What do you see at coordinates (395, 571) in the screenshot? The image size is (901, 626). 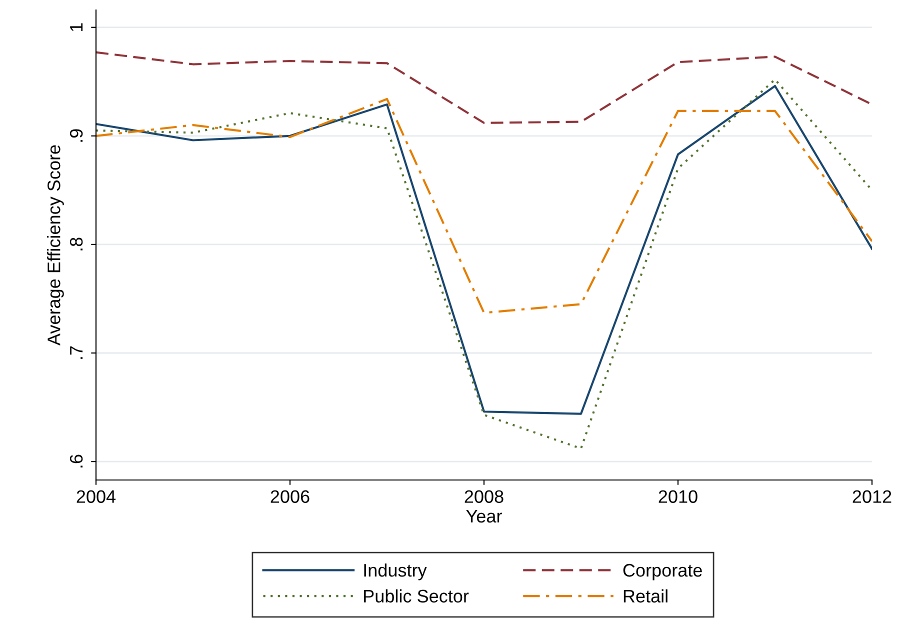 I see `legend-label: Industry` at bounding box center [395, 571].